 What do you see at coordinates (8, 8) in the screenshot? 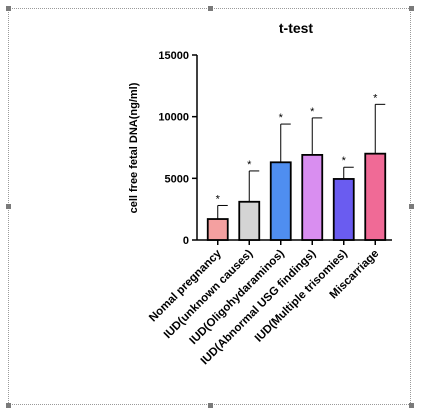
I see `resize-handle-top-left` at bounding box center [8, 8].